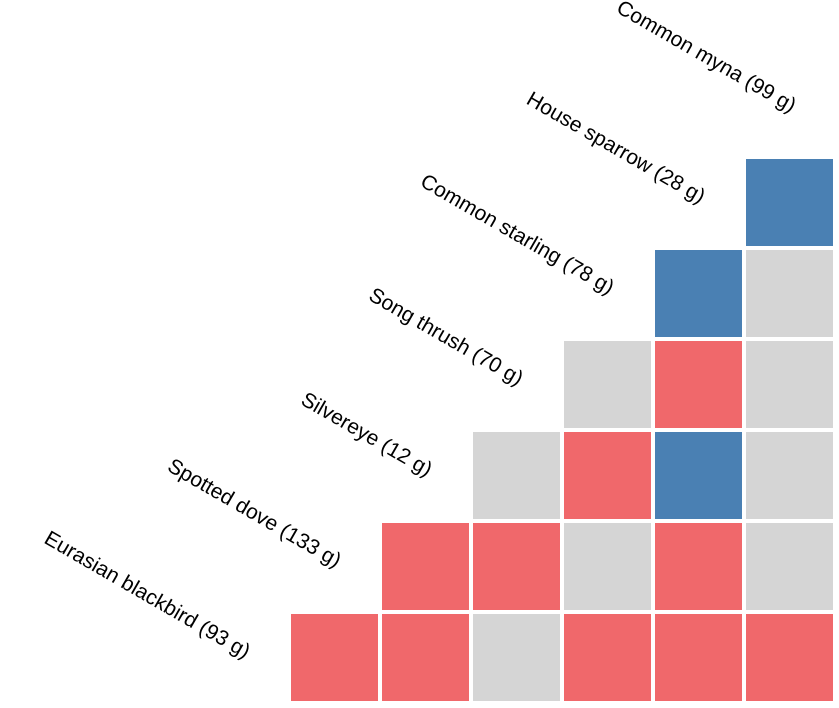  I want to click on species-label-2: House sparrow (28 g), so click(616, 147).